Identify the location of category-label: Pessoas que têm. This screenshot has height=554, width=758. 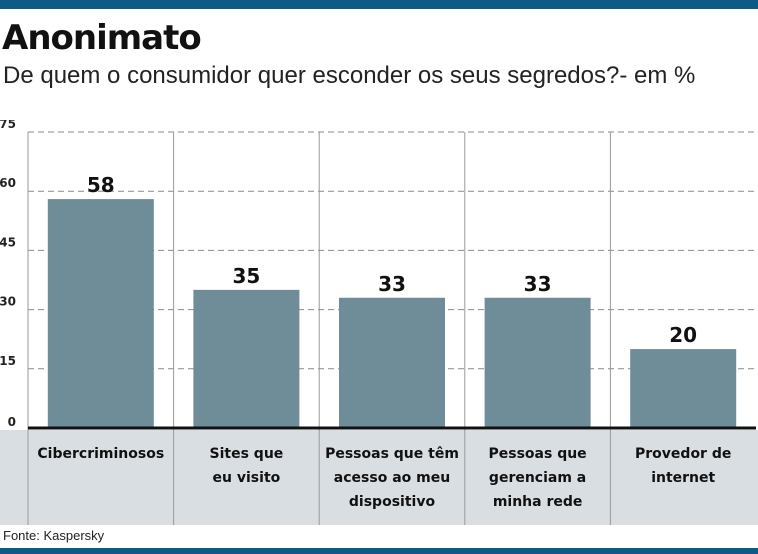
(392, 454).